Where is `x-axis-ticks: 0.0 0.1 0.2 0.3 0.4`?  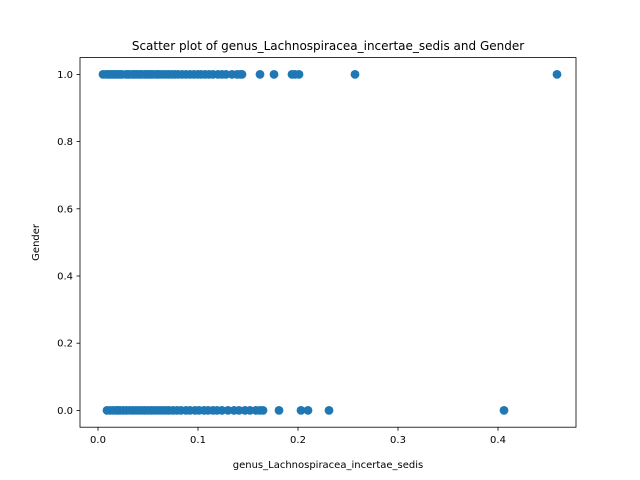
x-axis-ticks: 0.0 0.1 0.2 0.3 0.4 is located at coordinates (298, 436).